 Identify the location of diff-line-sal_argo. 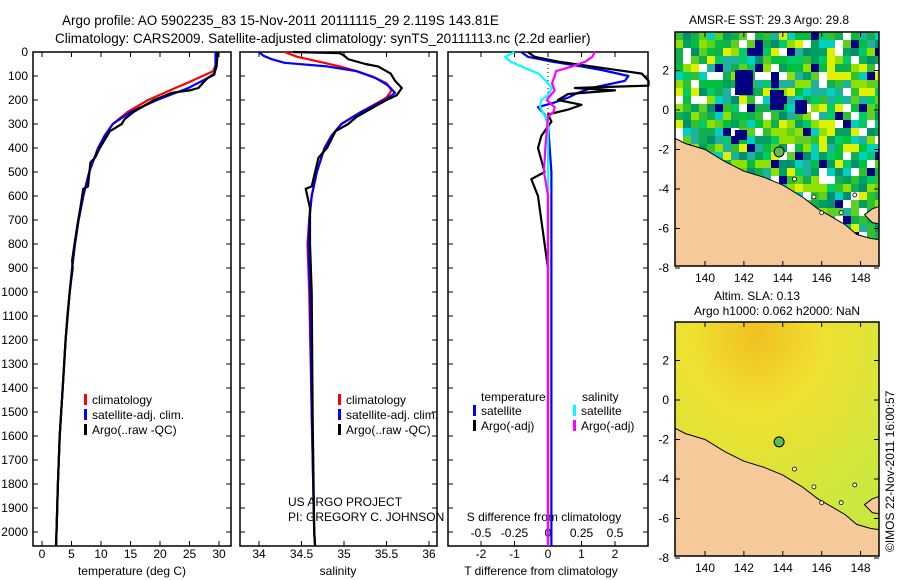
(569, 298).